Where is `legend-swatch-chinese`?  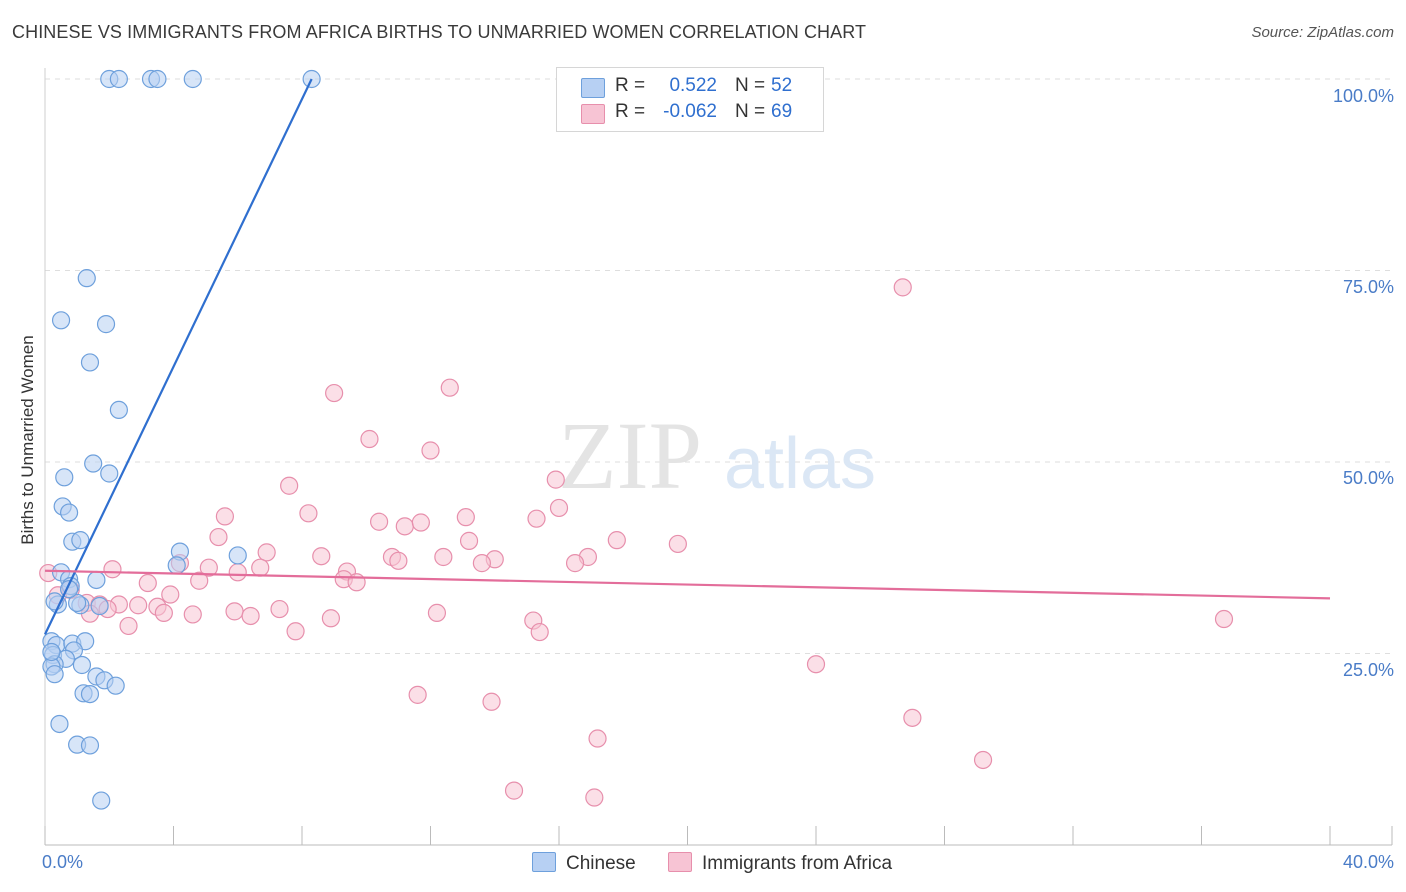 legend-swatch-chinese is located at coordinates (544, 862).